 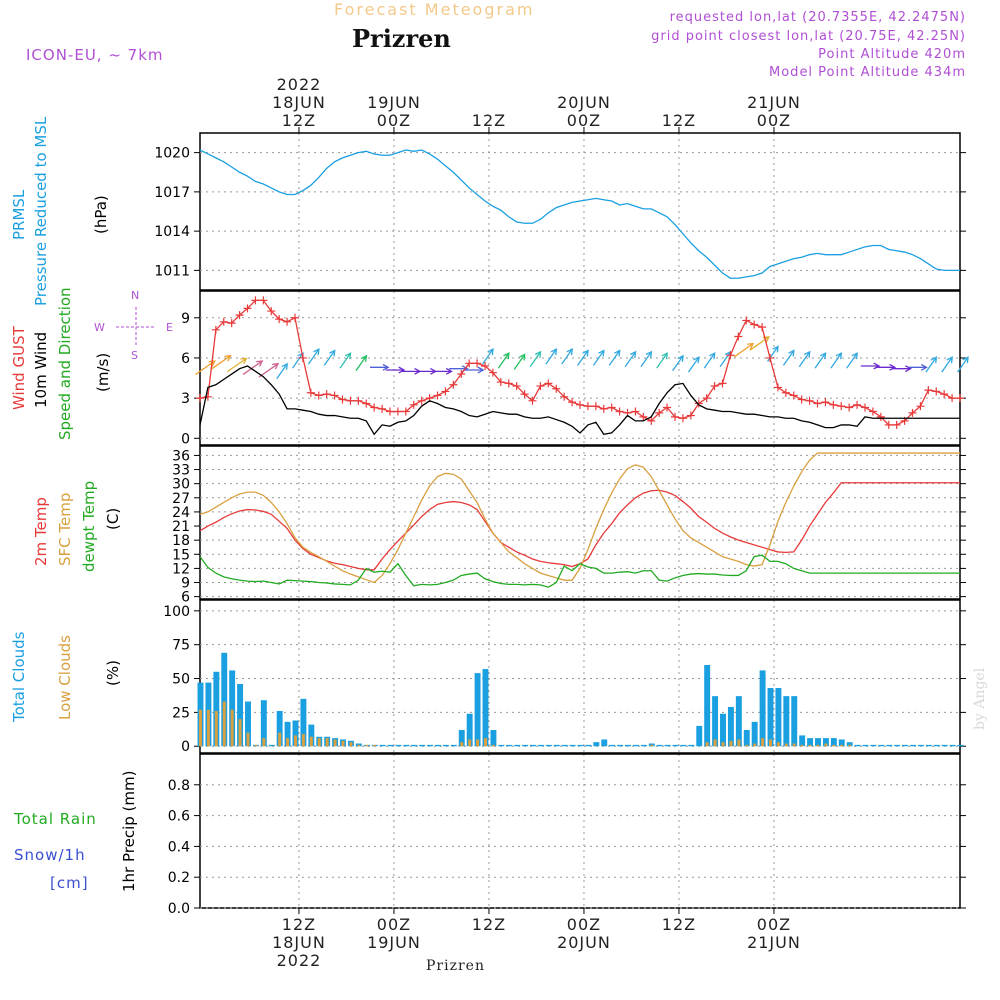 I want to click on panel-frame, so click(x=580, y=522).